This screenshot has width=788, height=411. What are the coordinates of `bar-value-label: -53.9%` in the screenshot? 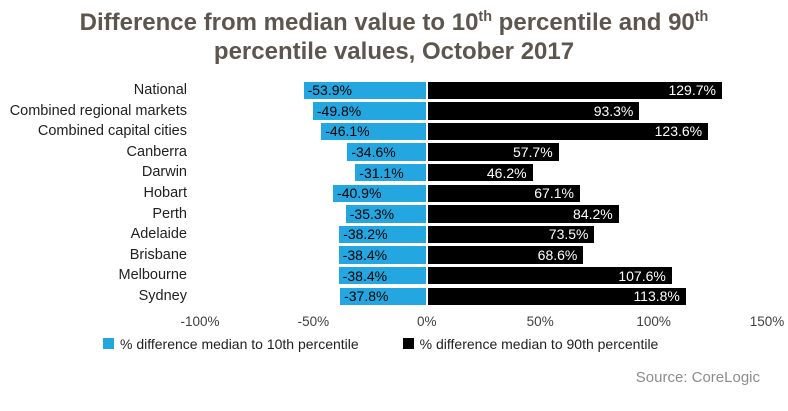 It's located at (329, 90).